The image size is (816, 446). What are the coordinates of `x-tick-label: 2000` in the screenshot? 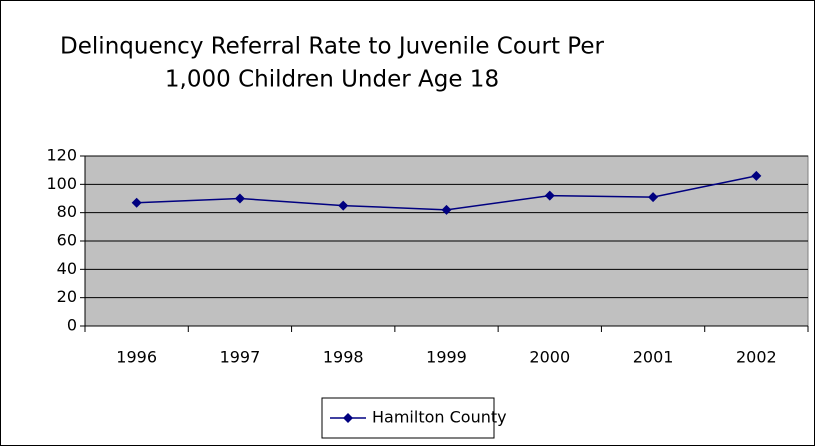 It's located at (549, 357).